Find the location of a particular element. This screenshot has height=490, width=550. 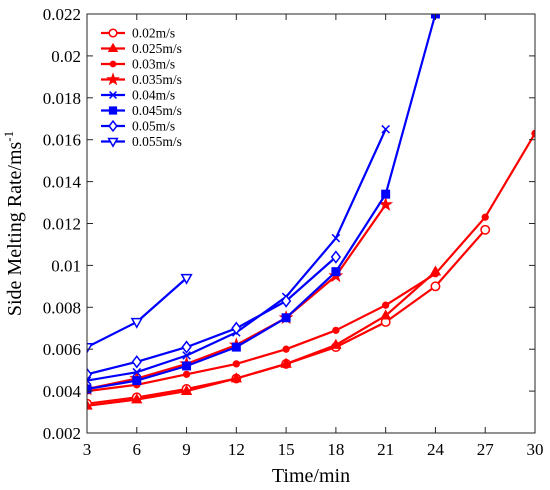

x-tick-label: 3 is located at coordinates (87, 449).